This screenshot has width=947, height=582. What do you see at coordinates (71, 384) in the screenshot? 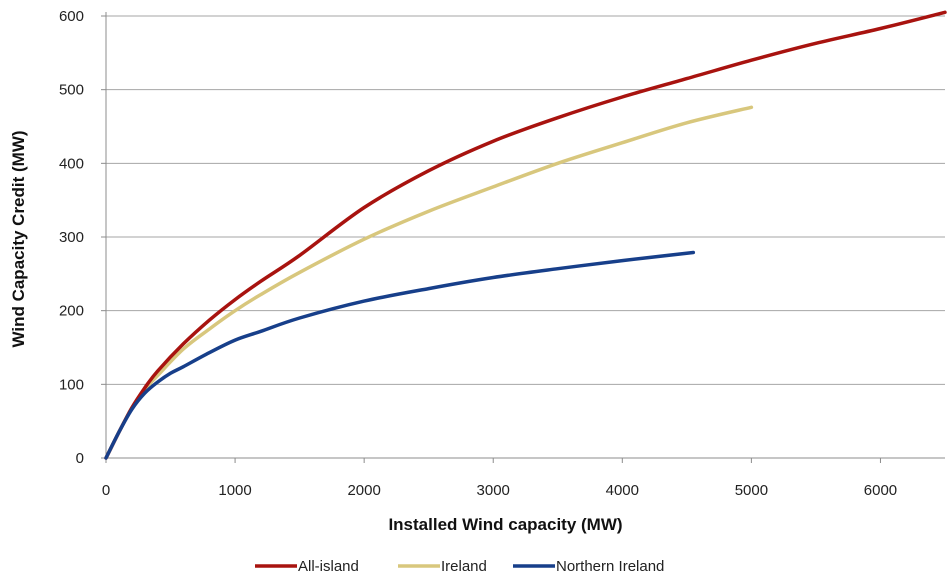
I see `y-tick-label: 100` at bounding box center [71, 384].